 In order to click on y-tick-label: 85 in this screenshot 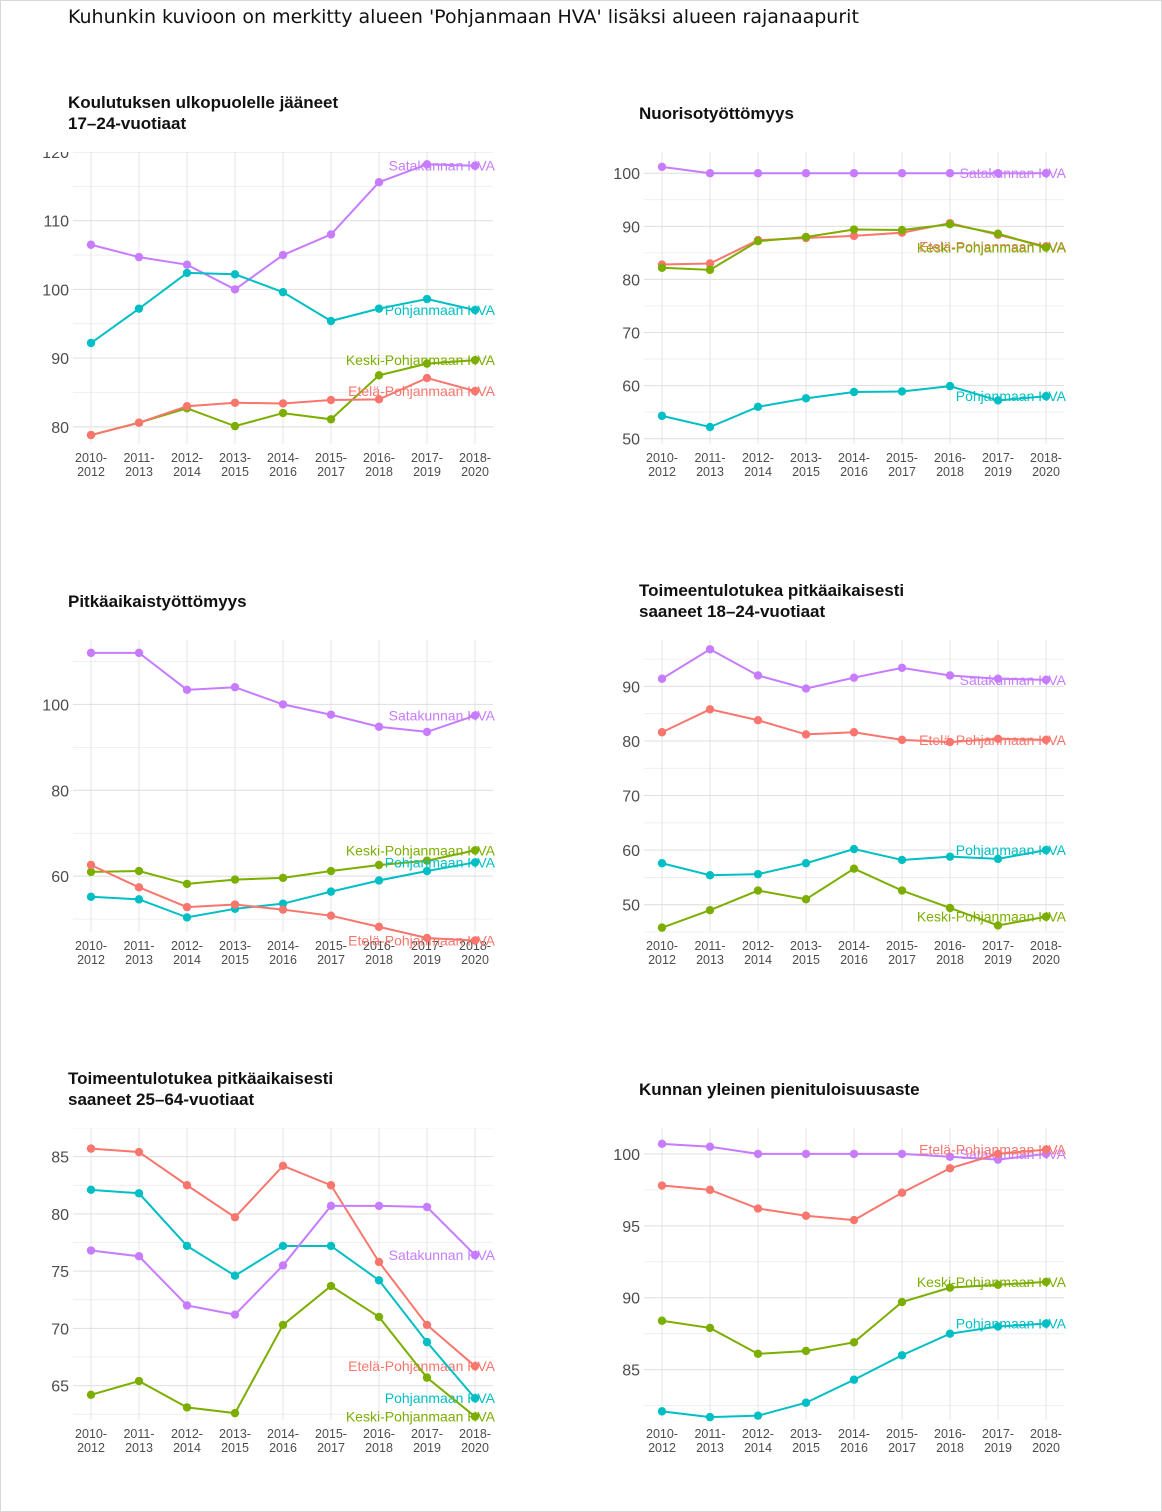, I will do `click(60, 1158)`.